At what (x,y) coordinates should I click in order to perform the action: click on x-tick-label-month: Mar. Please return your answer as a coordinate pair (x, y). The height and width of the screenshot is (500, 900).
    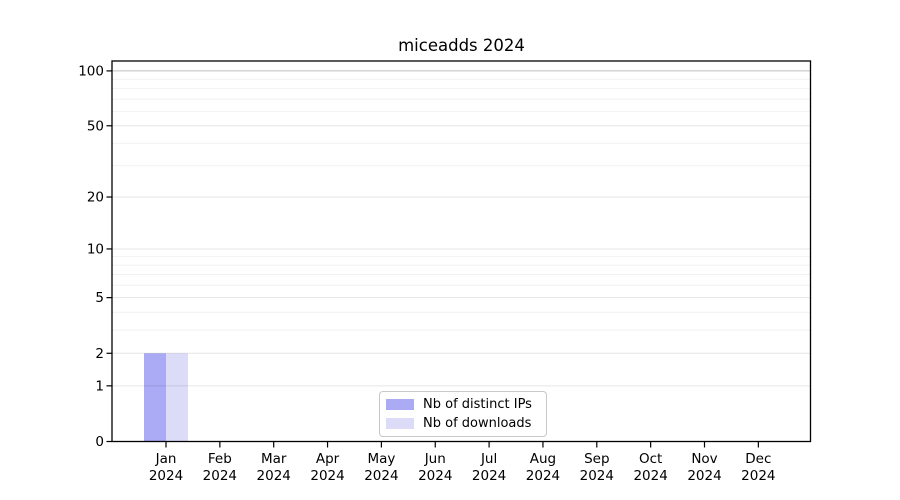
    Looking at the image, I should click on (274, 459).